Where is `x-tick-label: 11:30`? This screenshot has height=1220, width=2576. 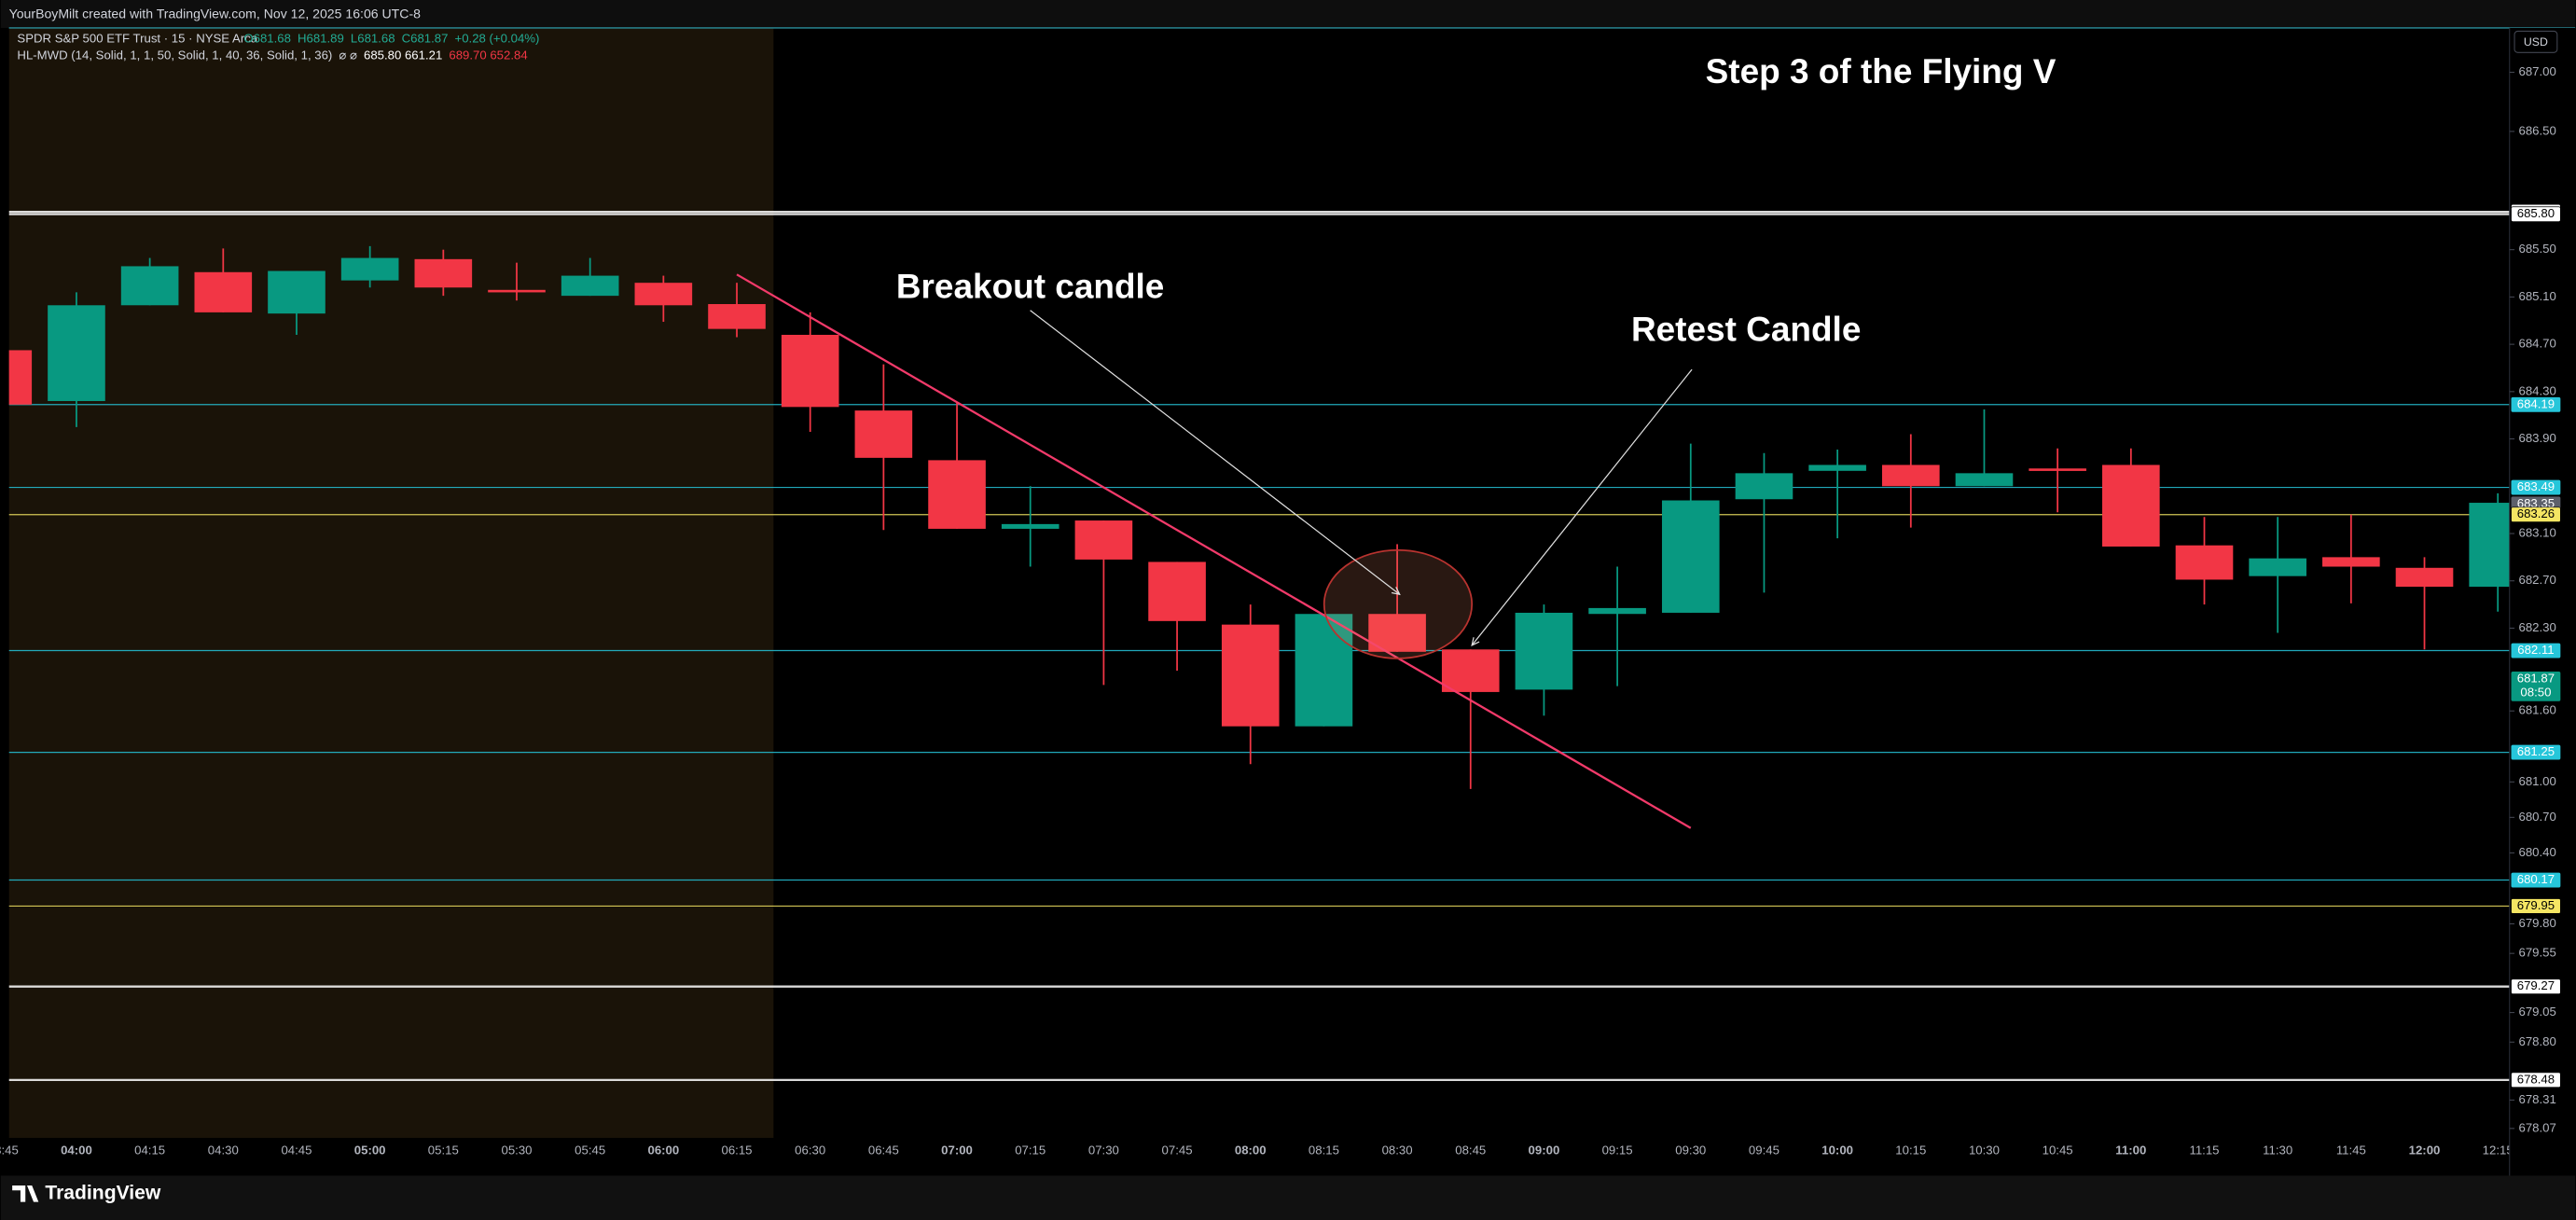
x-tick-label: 11:30 is located at coordinates (2277, 1151).